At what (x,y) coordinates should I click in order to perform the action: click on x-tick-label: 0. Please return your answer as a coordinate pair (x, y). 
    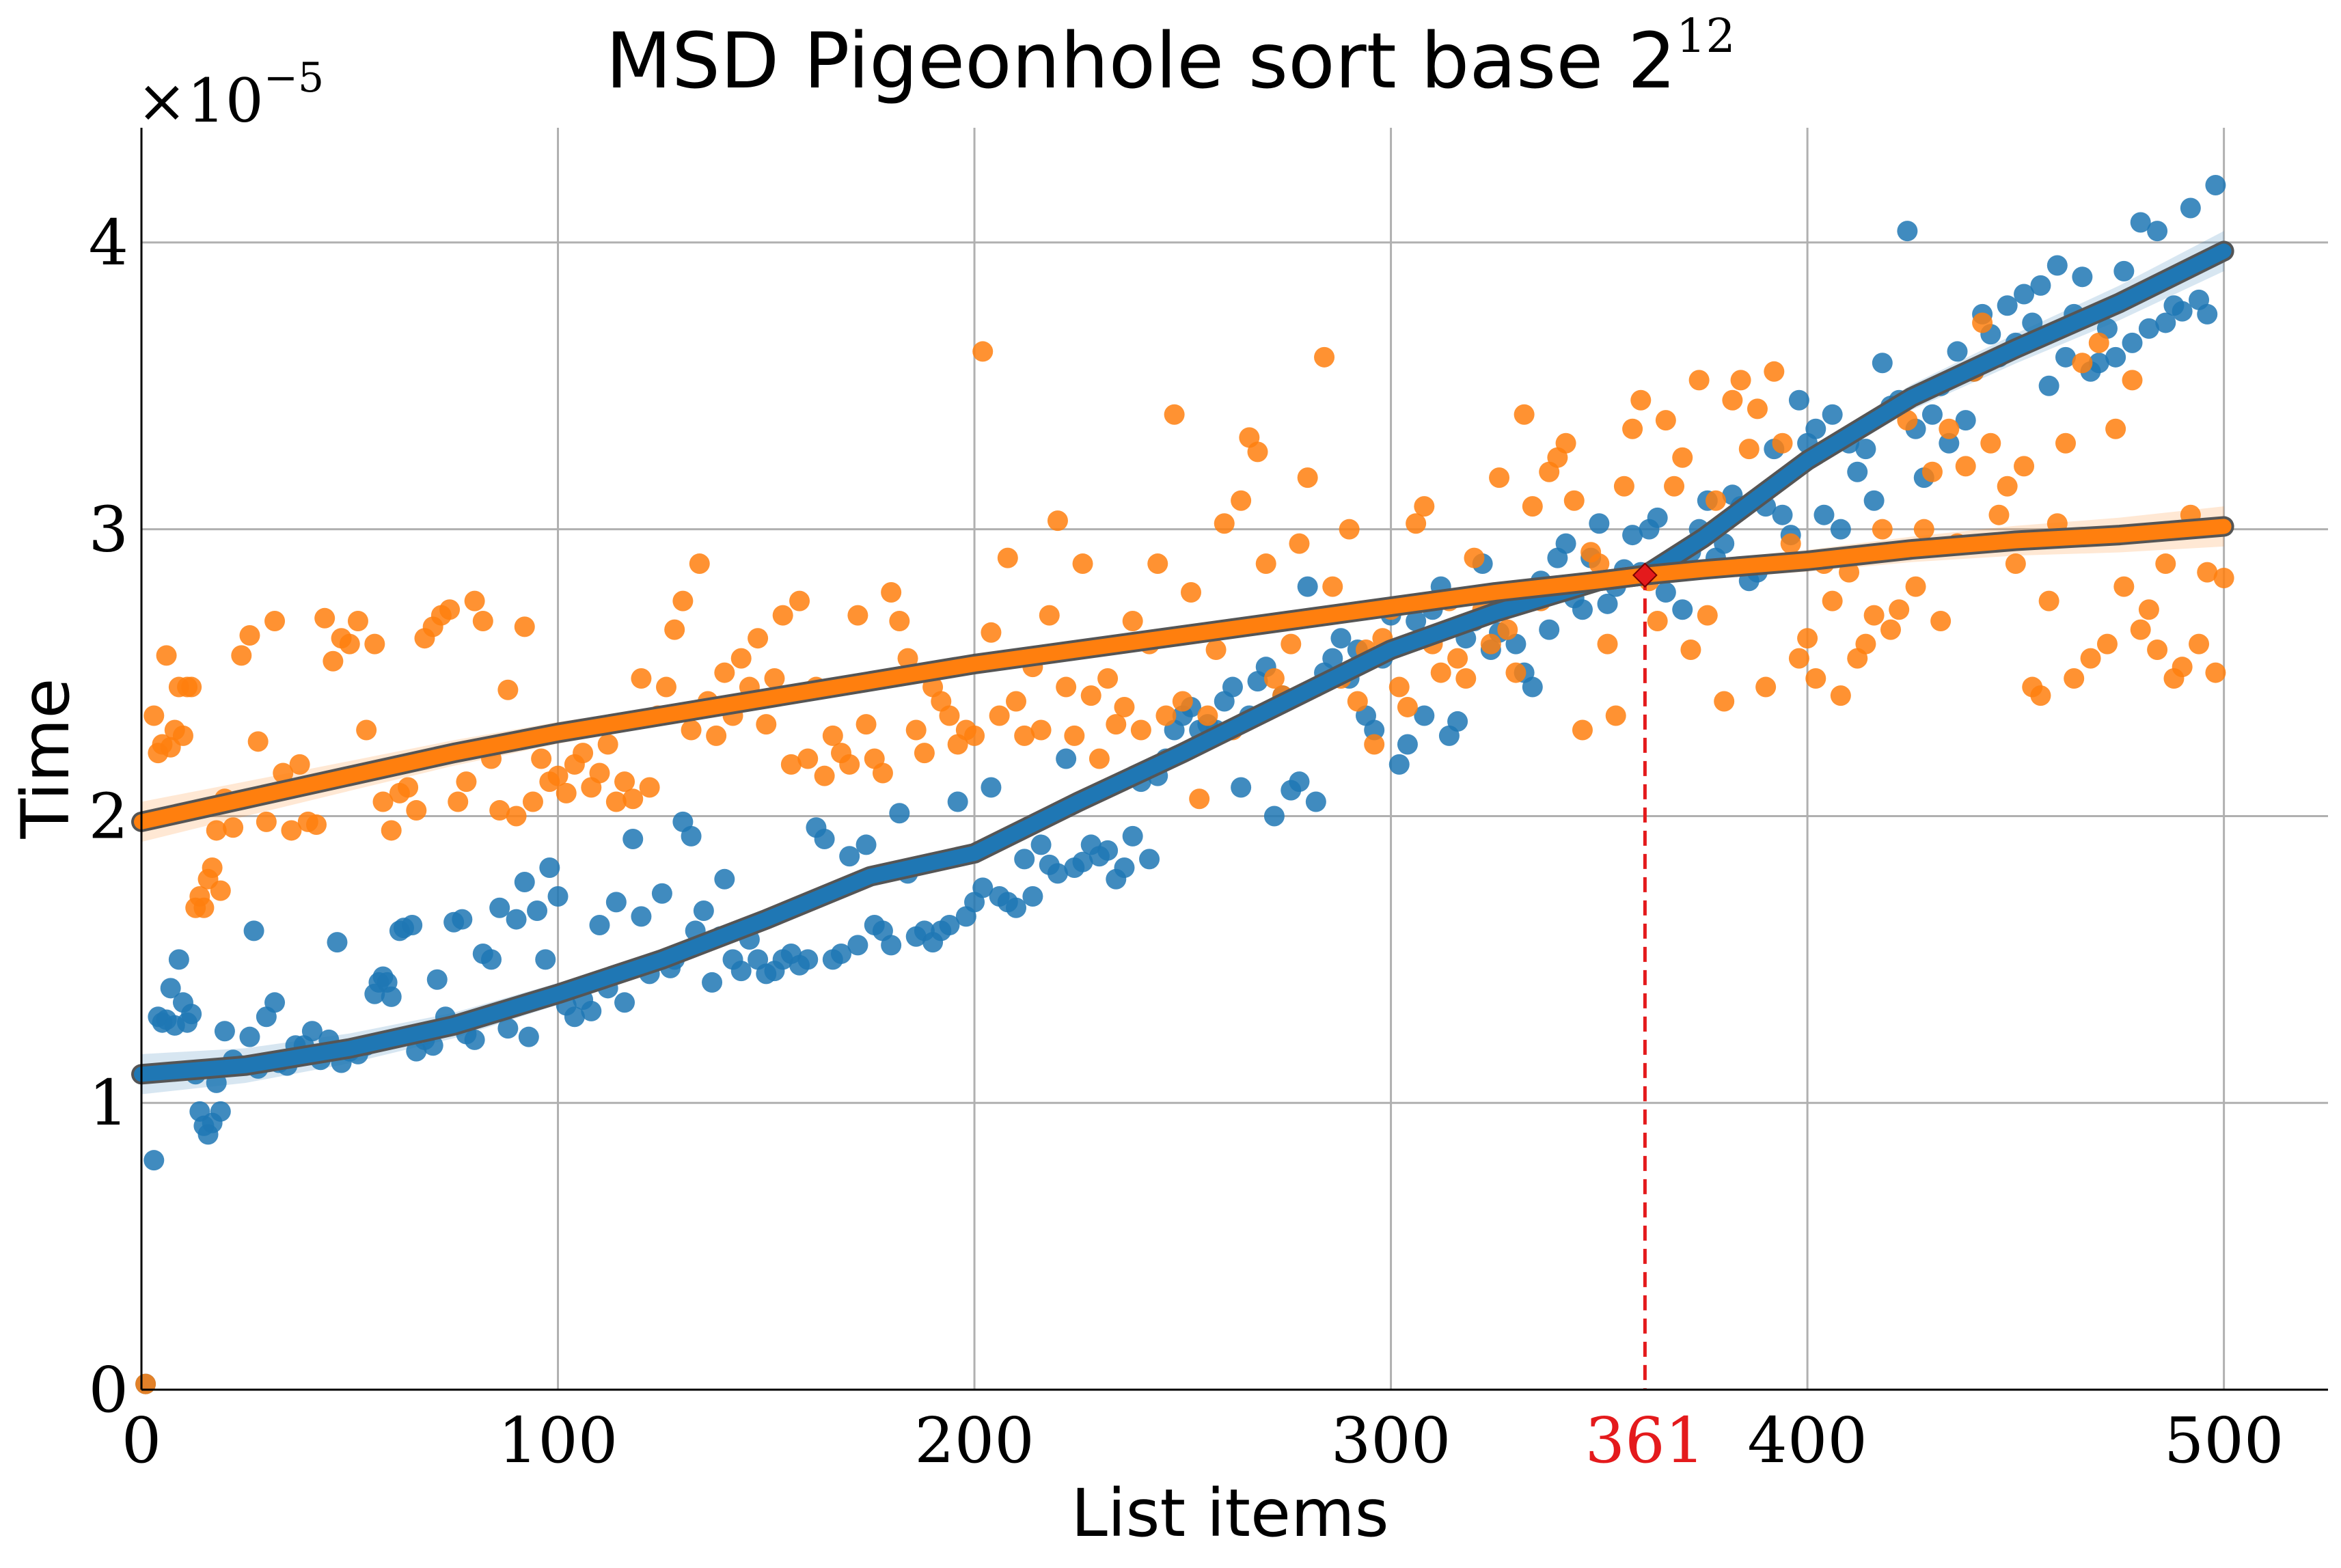
    Looking at the image, I should click on (142, 1441).